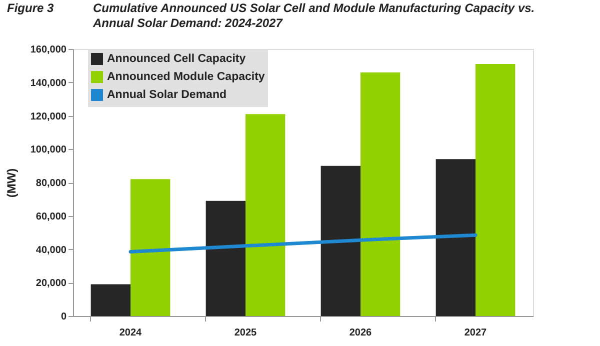 The image size is (600, 346). What do you see at coordinates (48, 150) in the screenshot?
I see `y-tick-label: 100,000` at bounding box center [48, 150].